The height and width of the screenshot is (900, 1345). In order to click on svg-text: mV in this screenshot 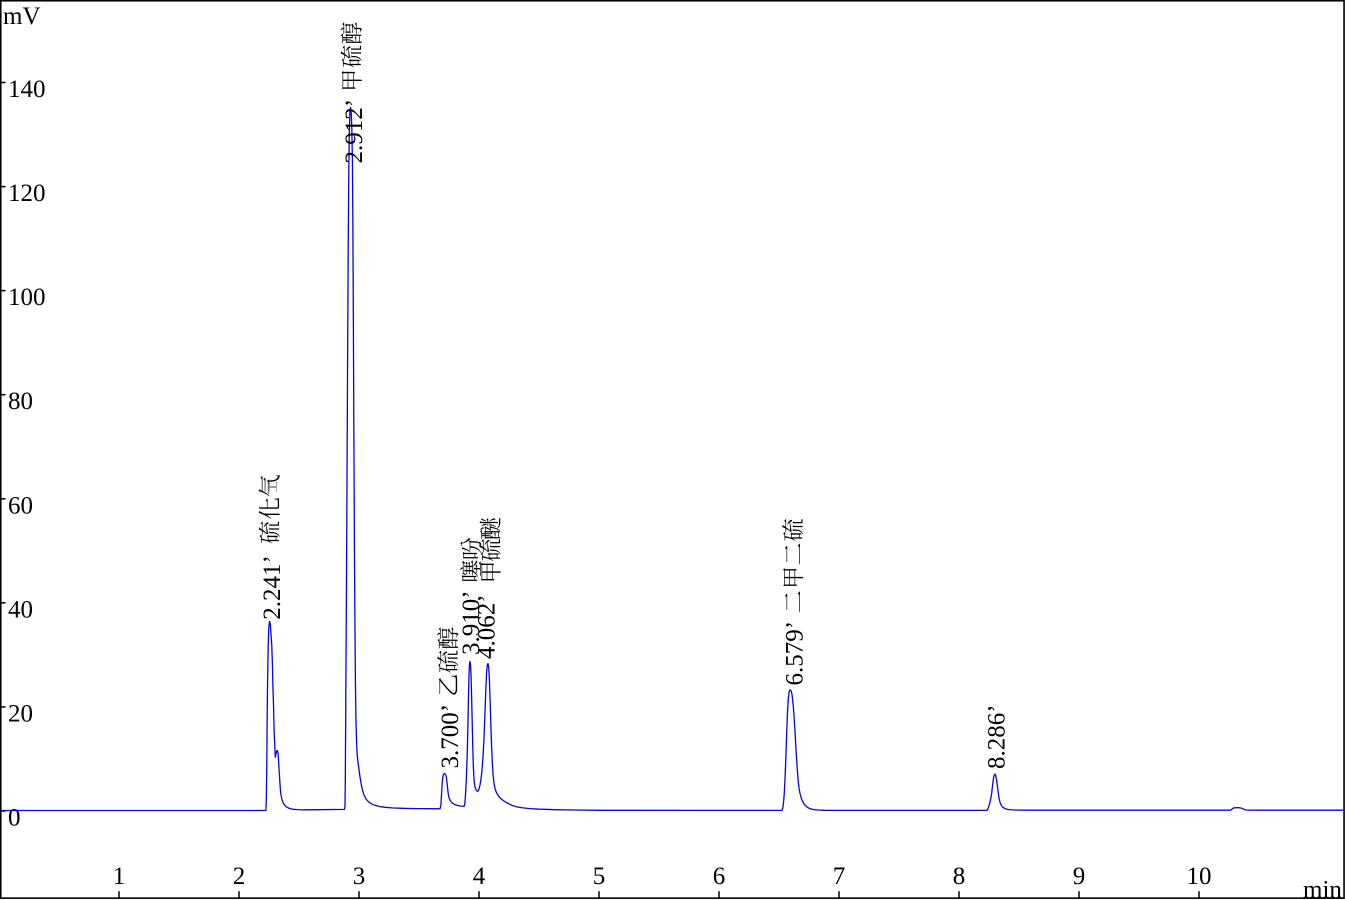, I will do `click(22, 16)`.